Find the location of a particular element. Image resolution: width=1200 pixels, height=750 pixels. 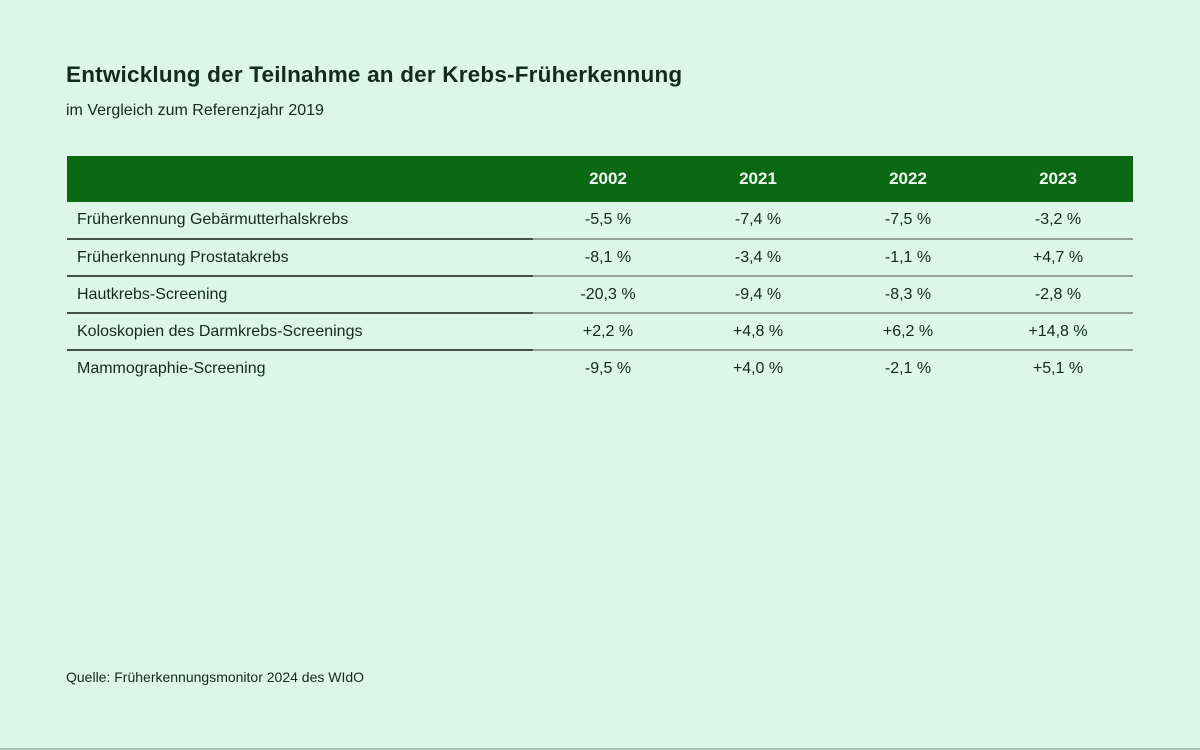

row-label: Früherkennung Gebärmutterhalskrebs is located at coordinates (300, 221).